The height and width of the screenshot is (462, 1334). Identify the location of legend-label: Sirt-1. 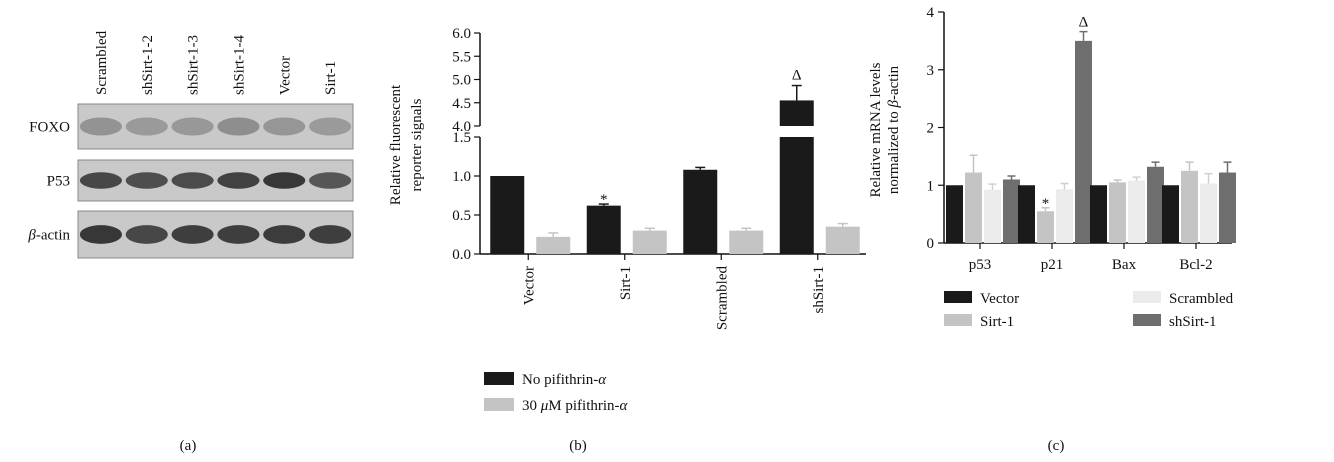
(997, 322).